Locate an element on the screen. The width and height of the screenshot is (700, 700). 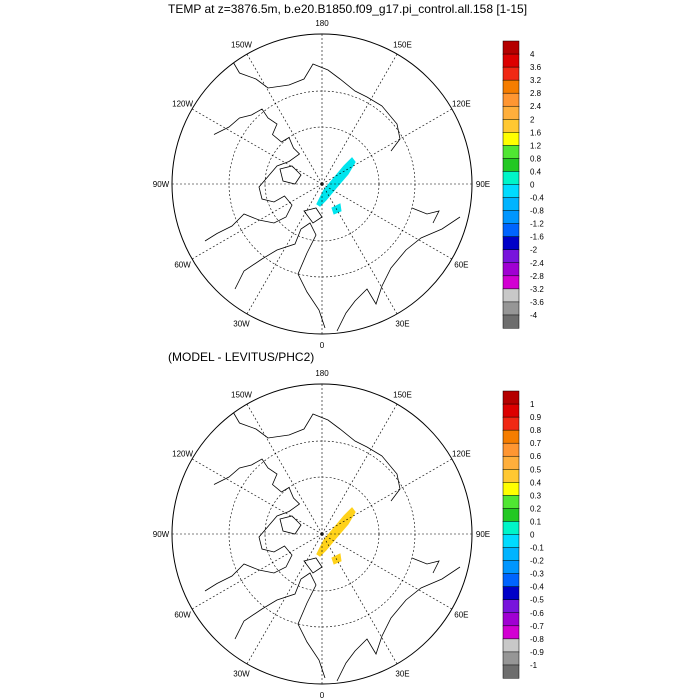
colorbar-label: 2.4 is located at coordinates (536, 106).